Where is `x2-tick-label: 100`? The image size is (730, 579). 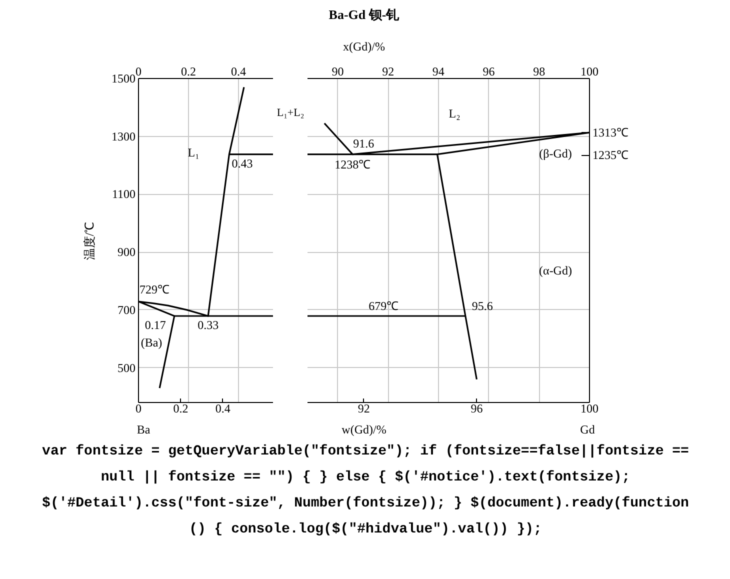 x2-tick-label: 100 is located at coordinates (589, 71).